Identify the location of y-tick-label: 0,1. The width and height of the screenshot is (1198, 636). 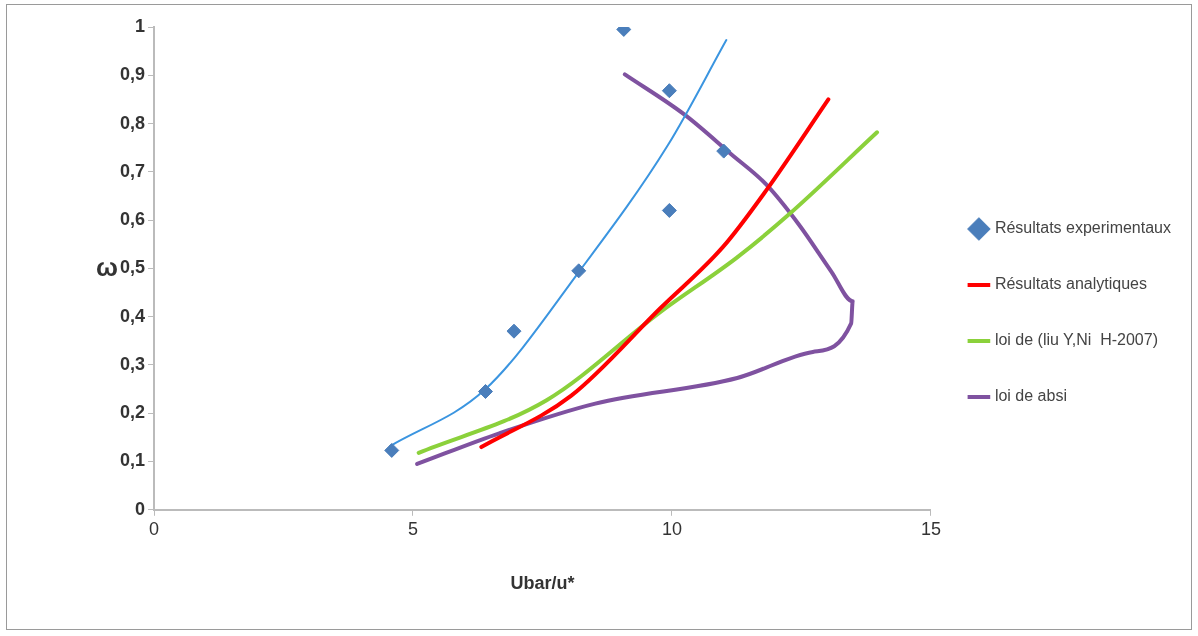
(132, 460).